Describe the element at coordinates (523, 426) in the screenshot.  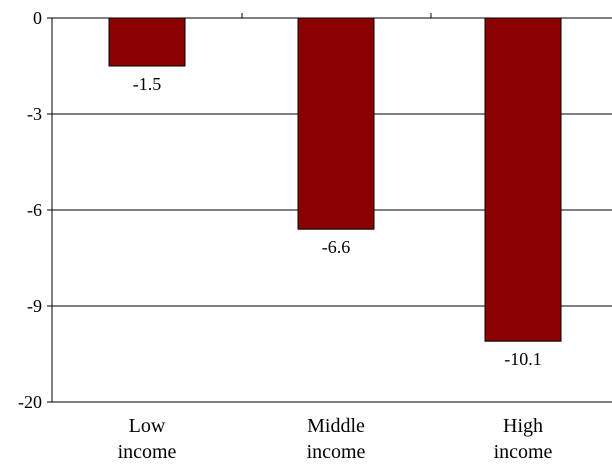
I see `x-category-label: High` at that location.